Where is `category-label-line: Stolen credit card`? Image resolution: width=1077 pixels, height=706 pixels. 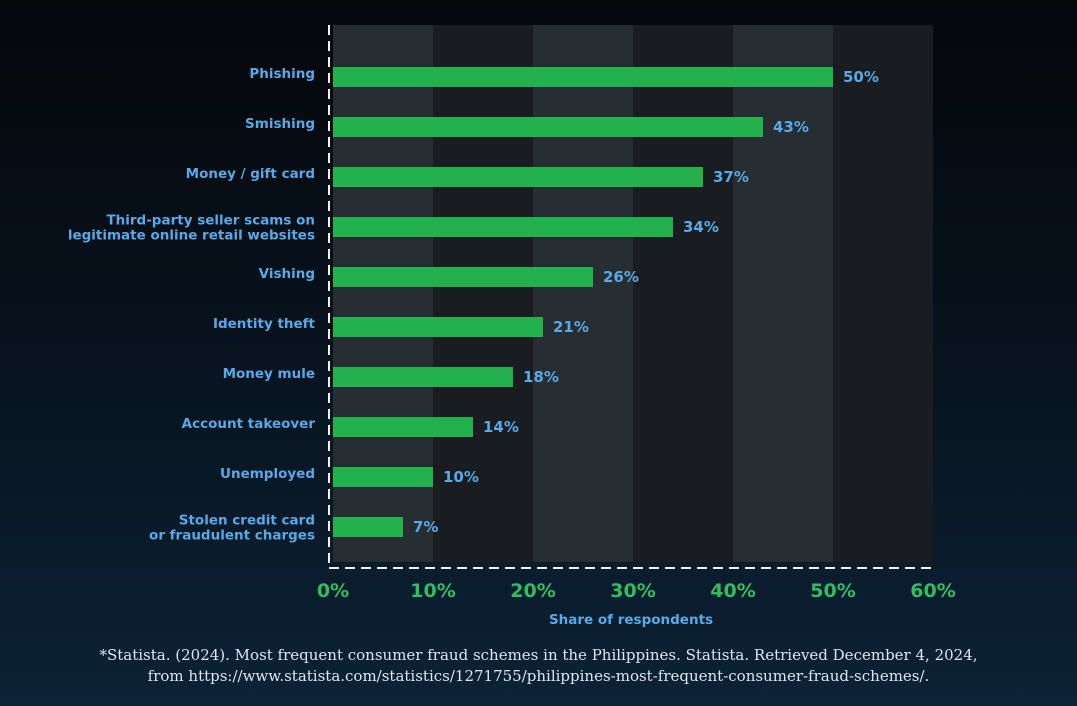
category-label-line: Stolen credit card is located at coordinates (247, 521).